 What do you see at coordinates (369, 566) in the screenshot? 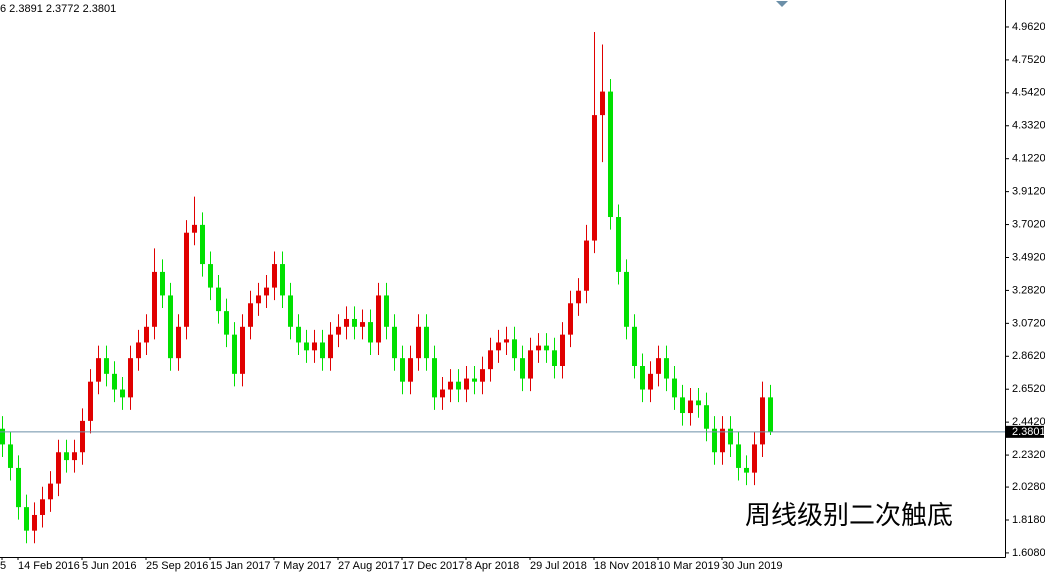
I see `x-tick-label: 27 Aug 2017` at bounding box center [369, 566].